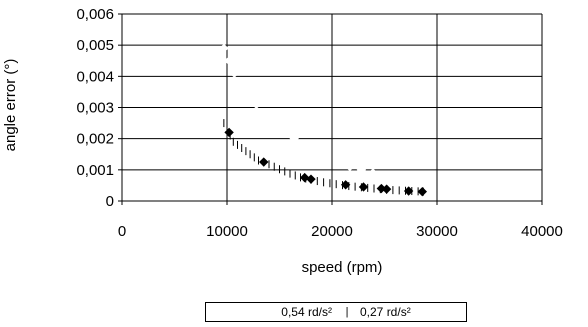  What do you see at coordinates (437, 231) in the screenshot?
I see `x-tick-label: 30000` at bounding box center [437, 231].